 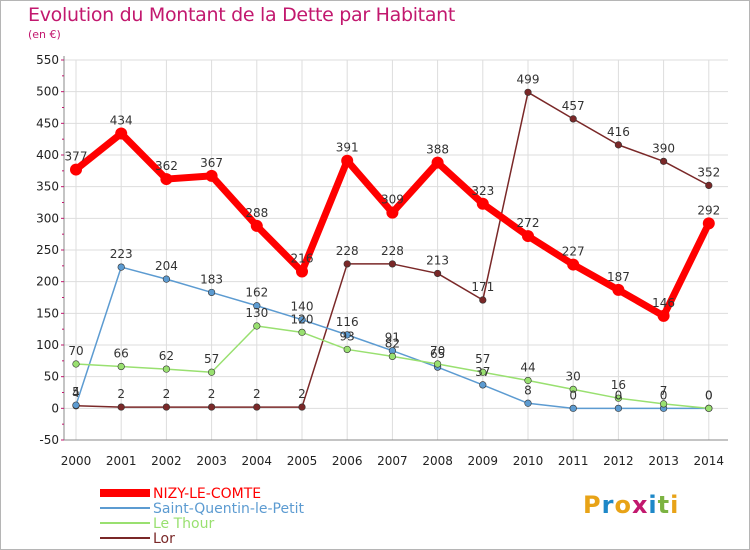 I want to click on data-label: 57, so click(x=211, y=359).